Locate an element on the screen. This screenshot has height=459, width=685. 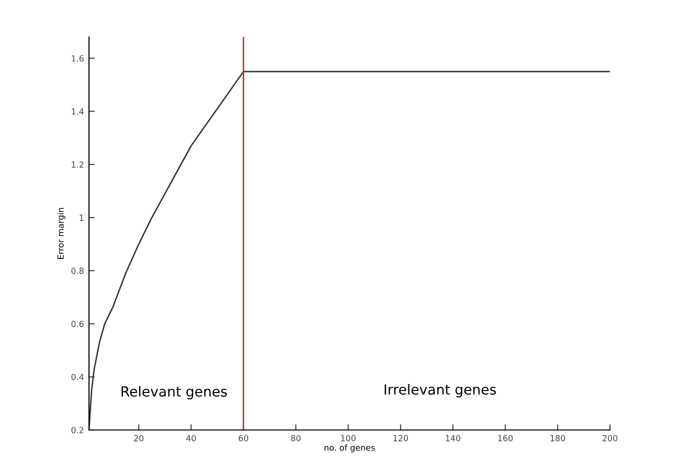
annotation: Irrelevant genes is located at coordinates (440, 391).